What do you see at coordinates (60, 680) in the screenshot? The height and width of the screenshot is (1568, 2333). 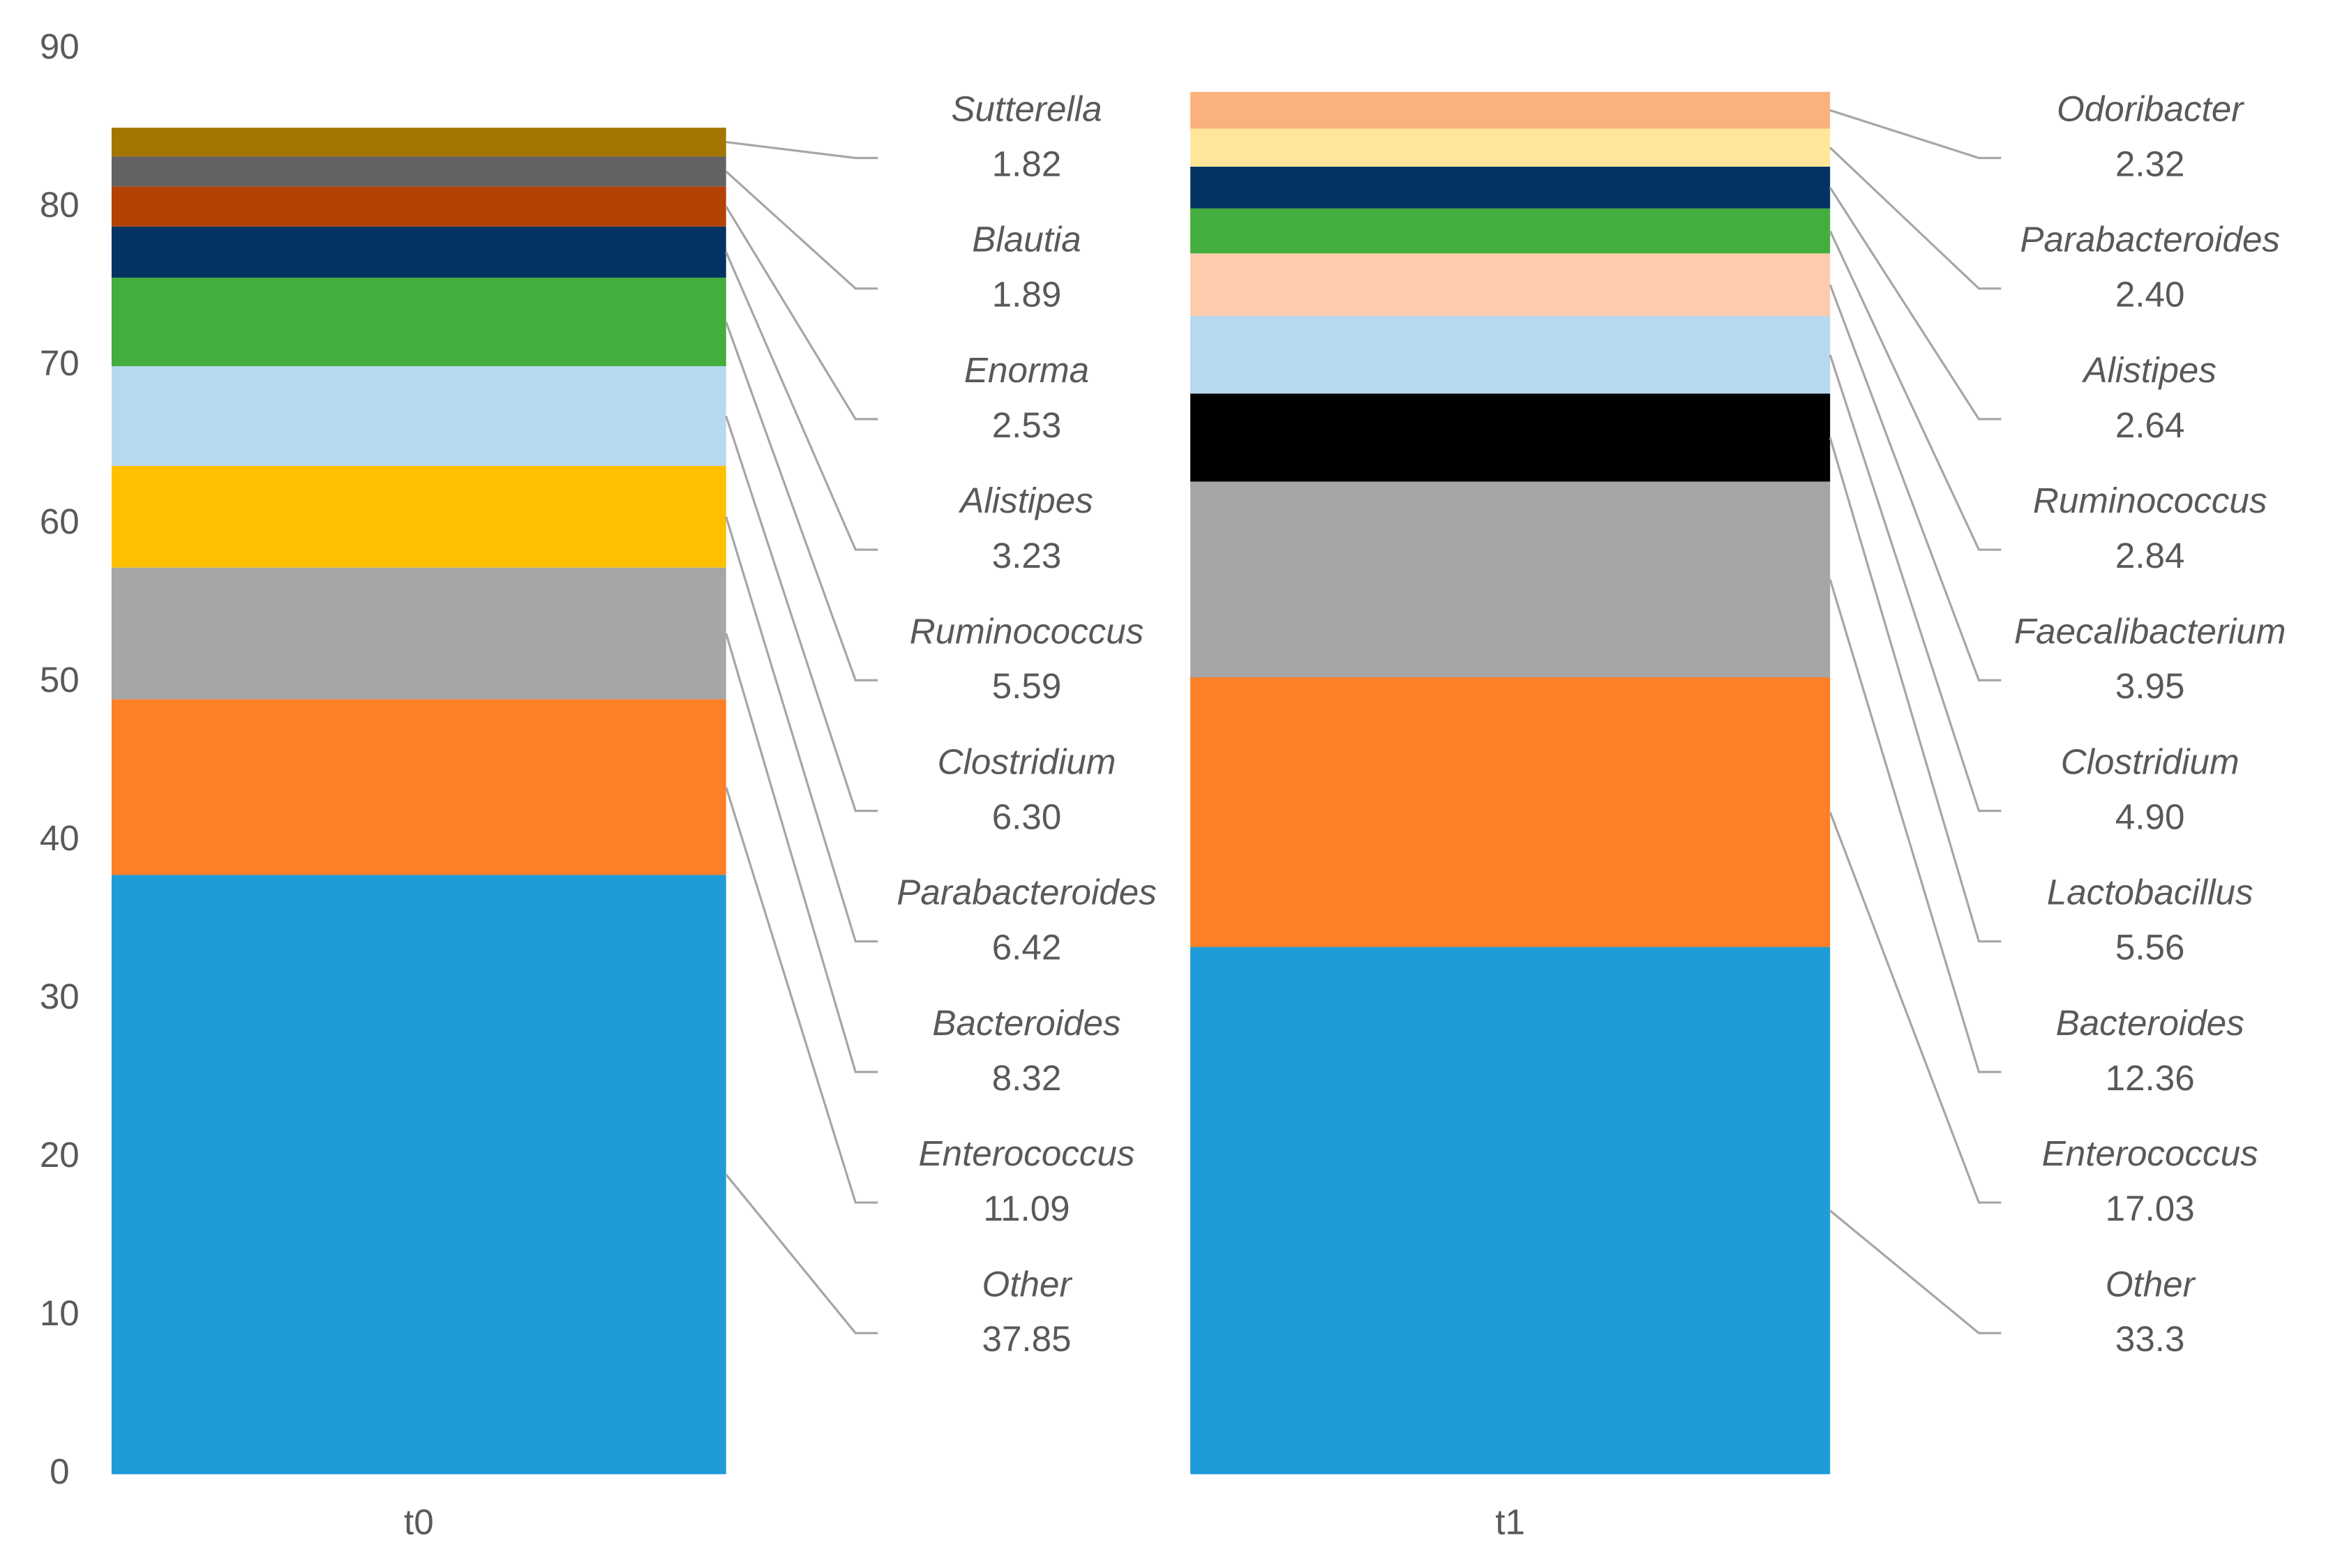 I see `y-tick-label: 50` at bounding box center [60, 680].